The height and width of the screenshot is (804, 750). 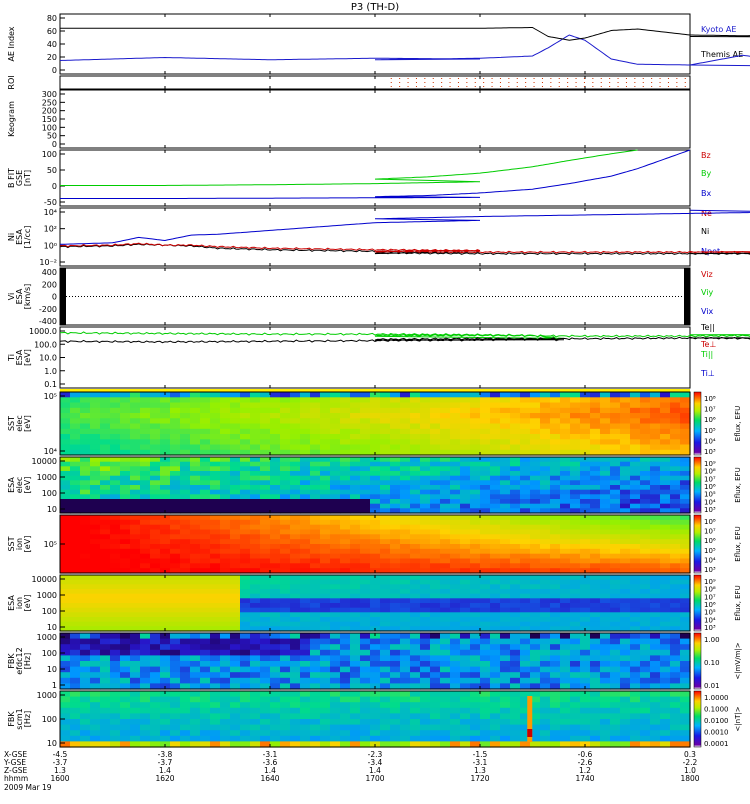 What do you see at coordinates (63, 296) in the screenshot?
I see `data-gap-marker` at bounding box center [63, 296].